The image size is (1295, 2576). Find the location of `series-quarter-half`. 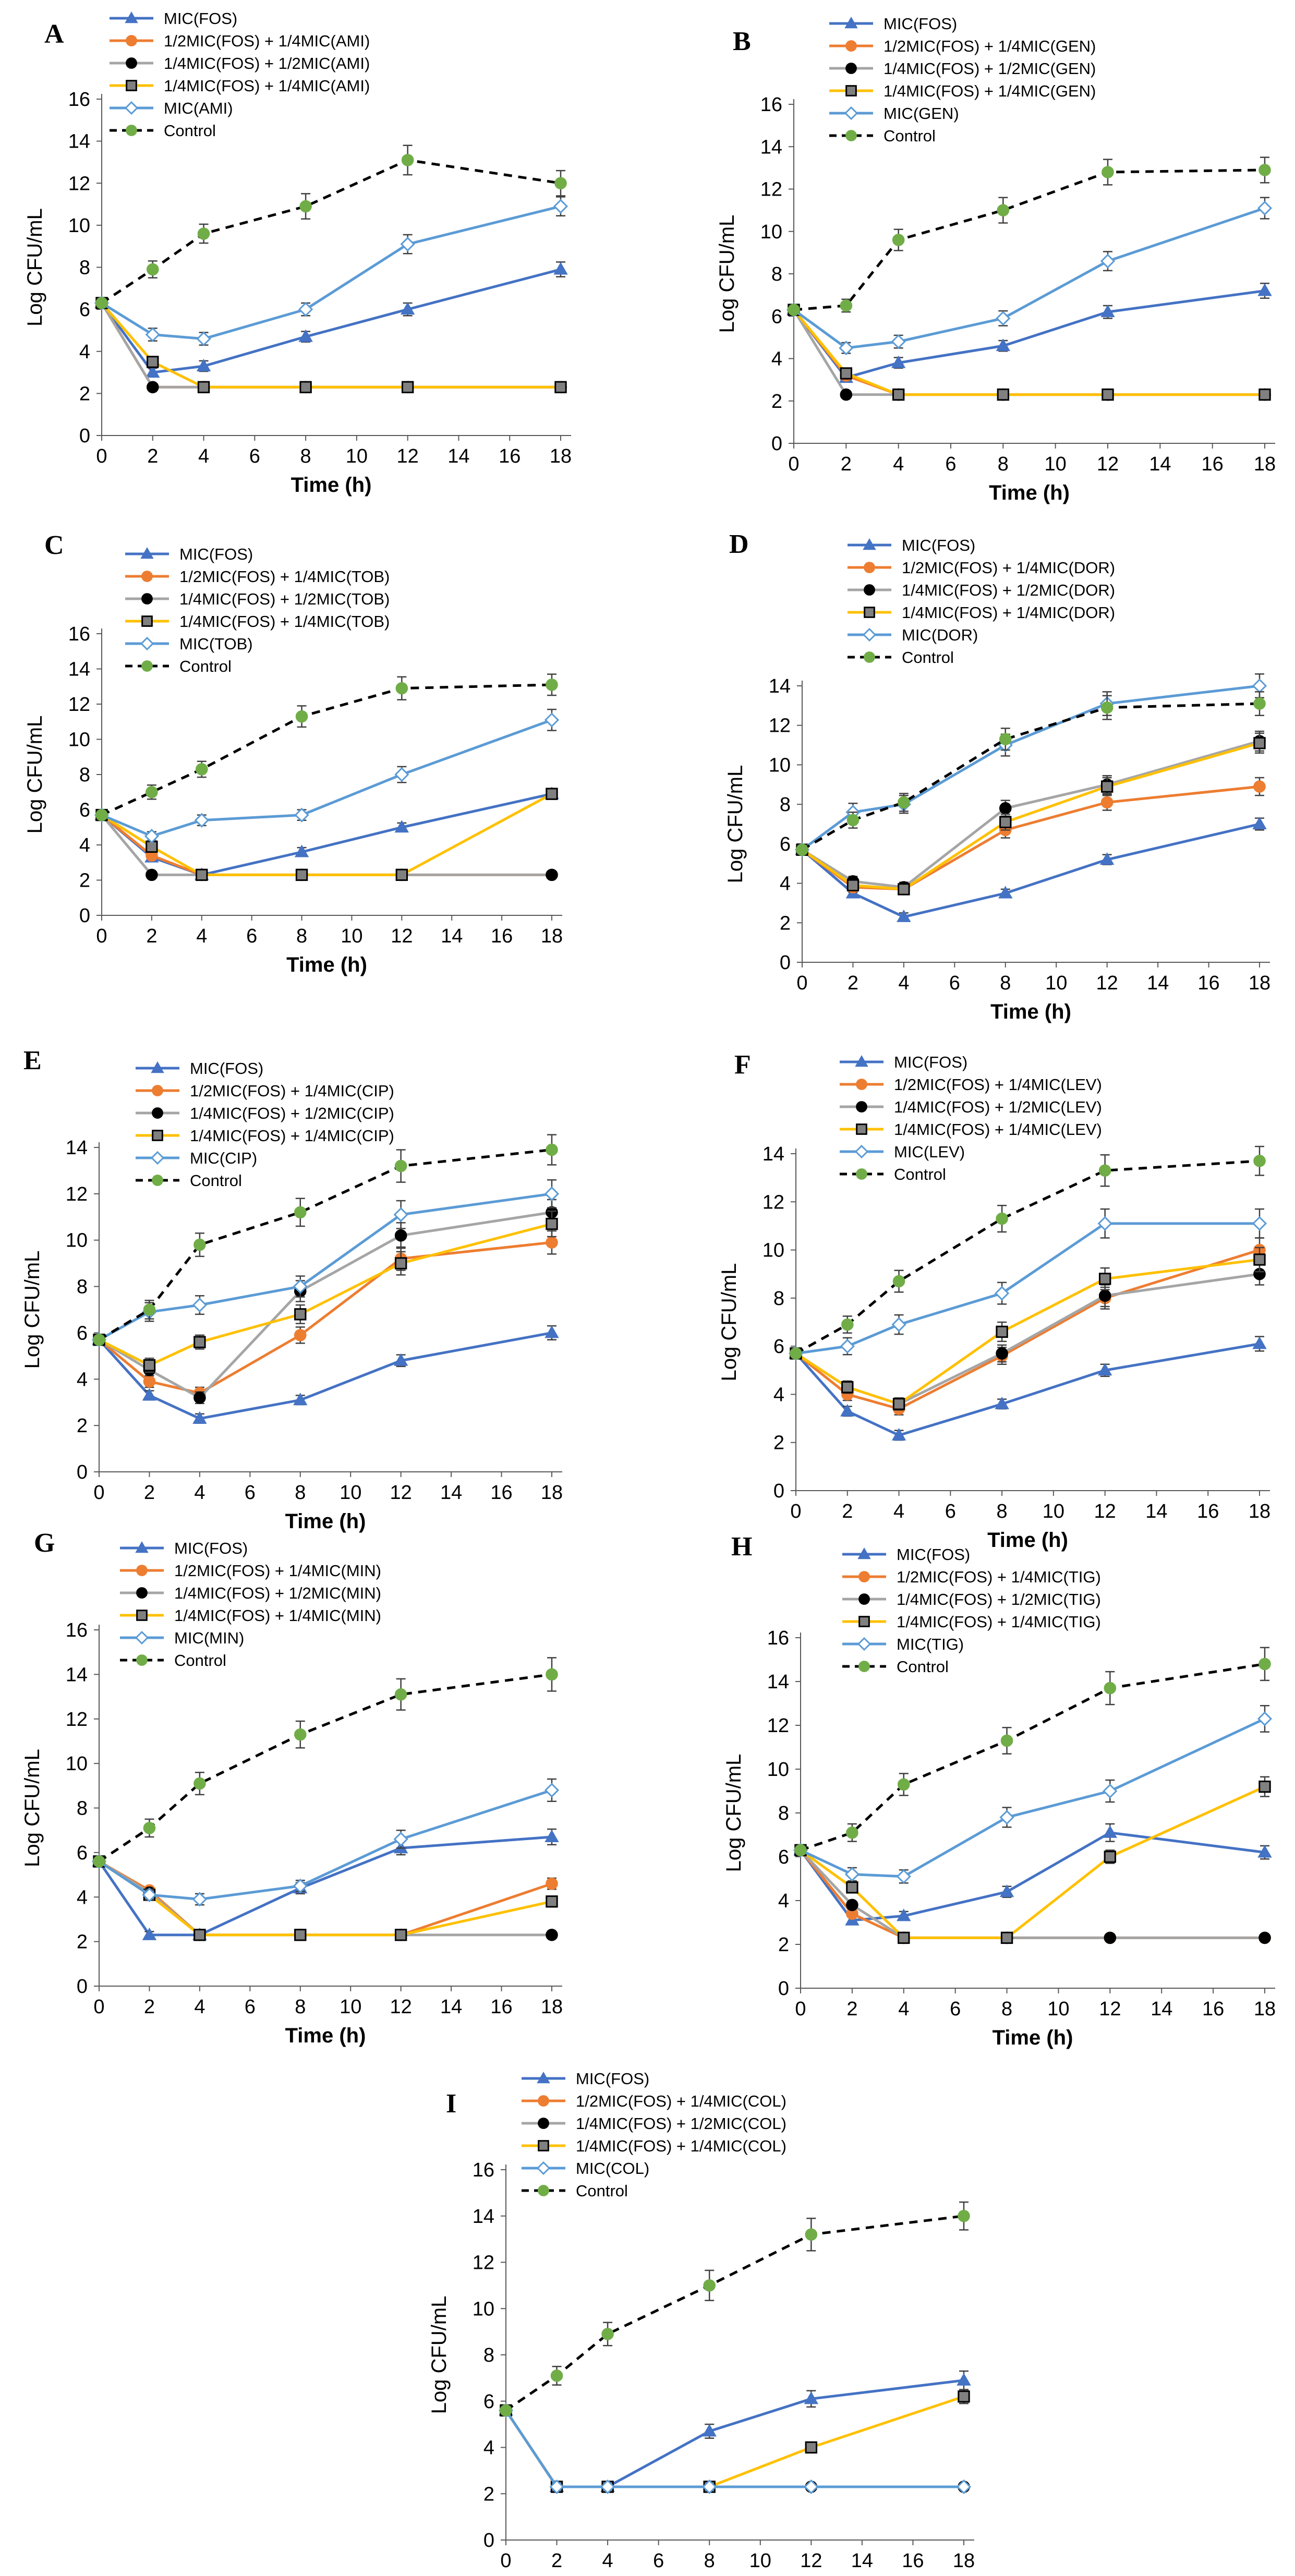

series-quarter-half is located at coordinates (1032, 1894).